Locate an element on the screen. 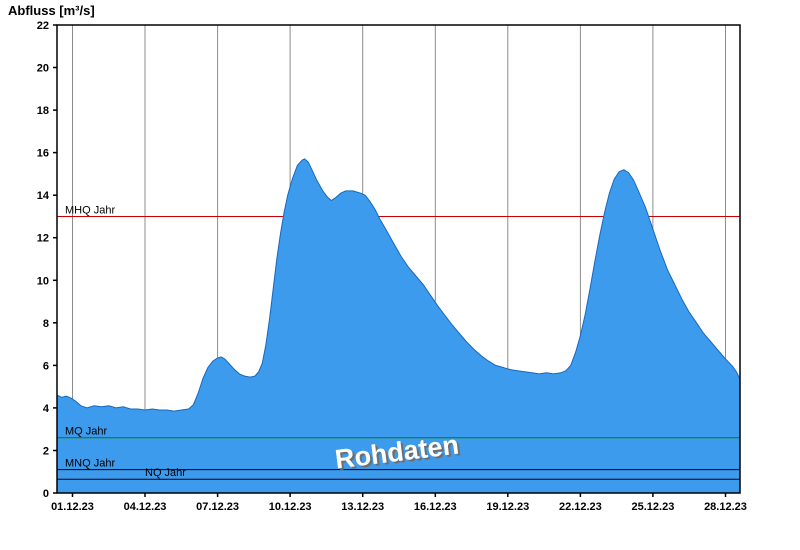 This screenshot has width=800, height=550. x-tick-label: 13.12.23 is located at coordinates (362, 507).